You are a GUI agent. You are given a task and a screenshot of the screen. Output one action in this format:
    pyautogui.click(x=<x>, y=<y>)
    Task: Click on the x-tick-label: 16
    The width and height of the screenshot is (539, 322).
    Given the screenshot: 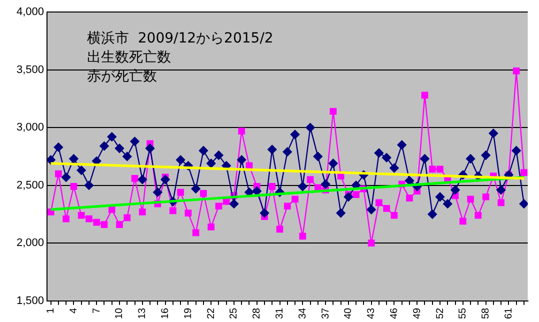 What is the action you would take?
    pyautogui.click(x=166, y=313)
    